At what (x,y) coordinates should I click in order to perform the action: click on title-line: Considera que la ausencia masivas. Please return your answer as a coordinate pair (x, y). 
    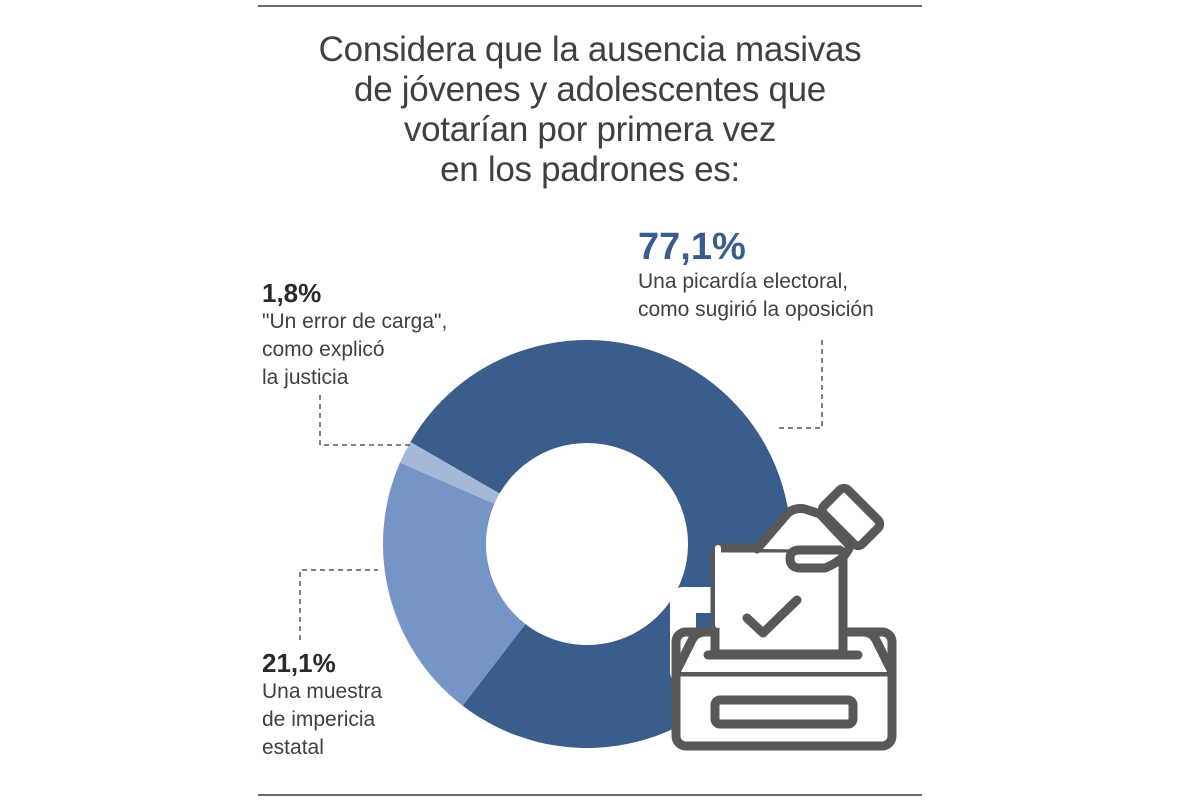
    Looking at the image, I should click on (590, 49).